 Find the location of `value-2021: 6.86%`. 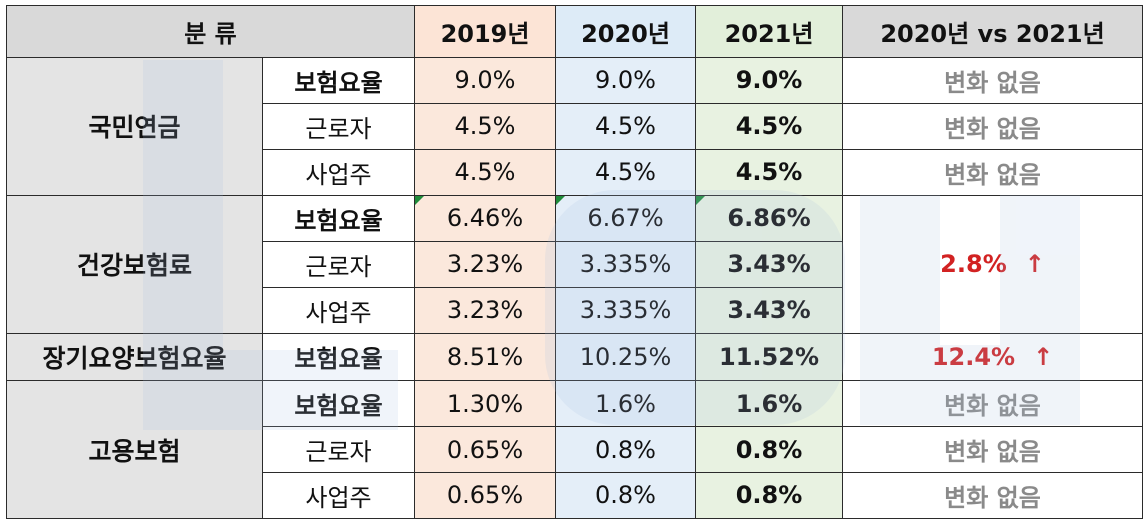

value-2021: 6.86% is located at coordinates (769, 218).